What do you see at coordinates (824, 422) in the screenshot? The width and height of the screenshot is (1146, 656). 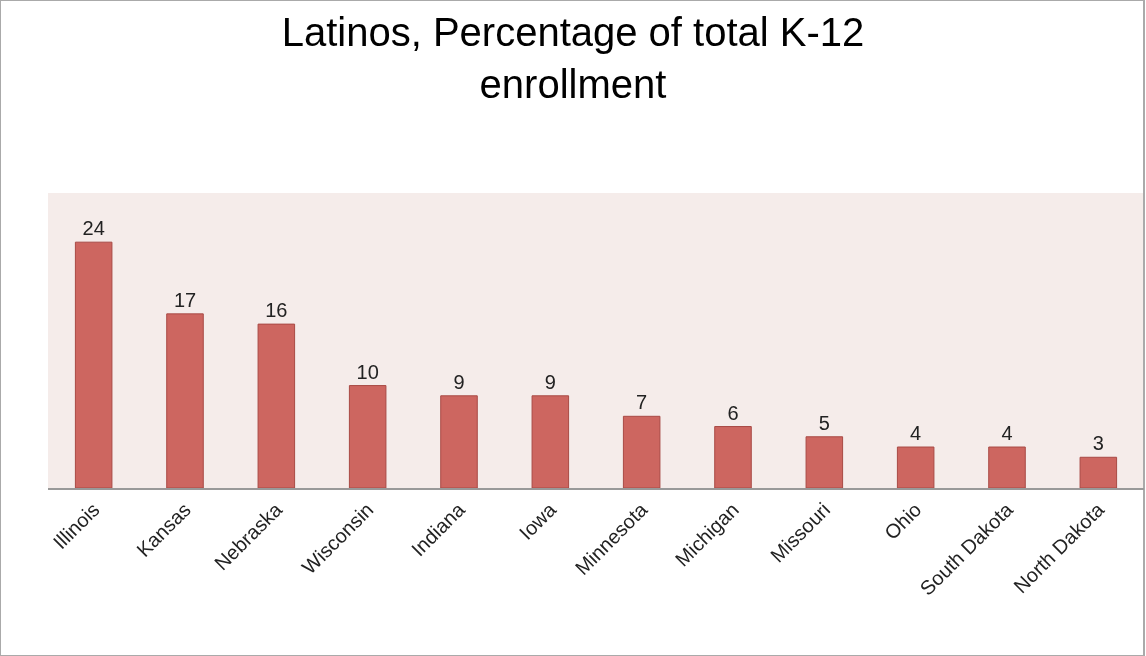 I see `data-label: 5` at bounding box center [824, 422].